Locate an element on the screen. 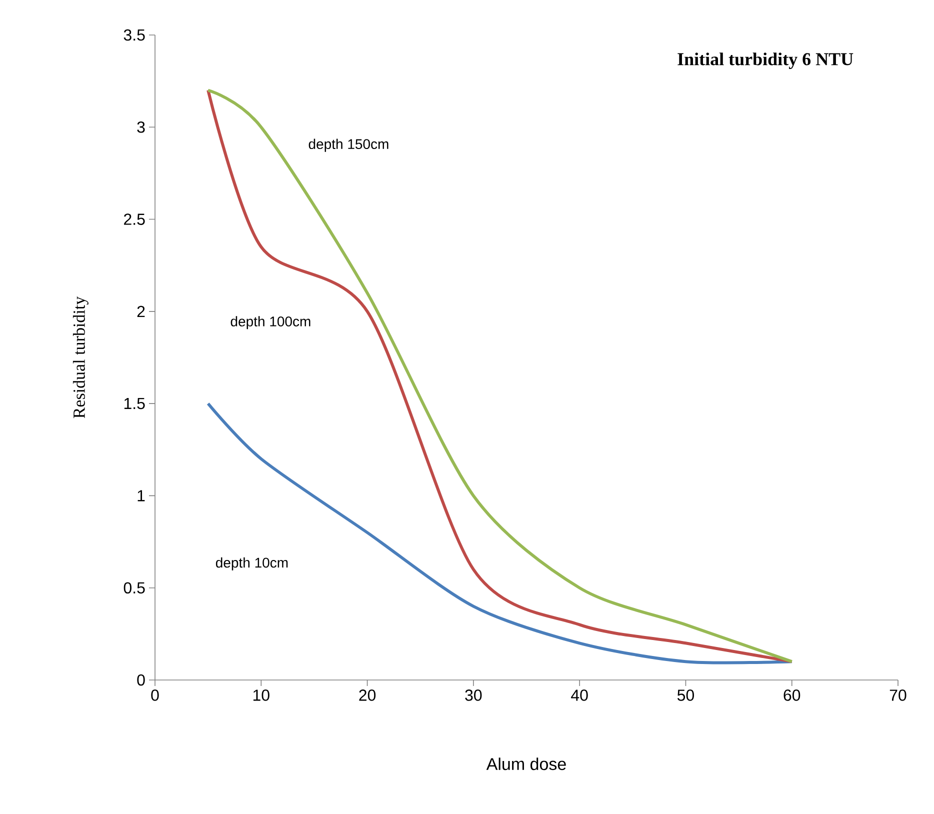  y-tick-label: 2 is located at coordinates (141, 312).